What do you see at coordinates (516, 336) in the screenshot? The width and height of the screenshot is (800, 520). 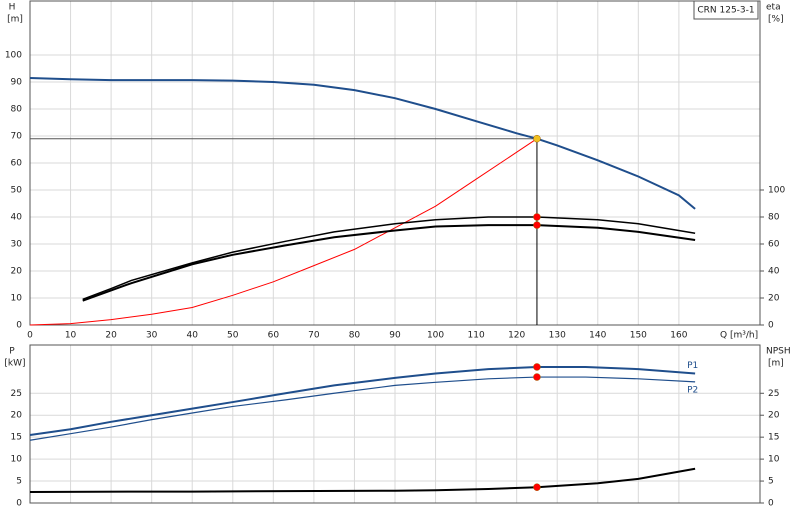 I see `x-tick-label: 120` at bounding box center [516, 336].